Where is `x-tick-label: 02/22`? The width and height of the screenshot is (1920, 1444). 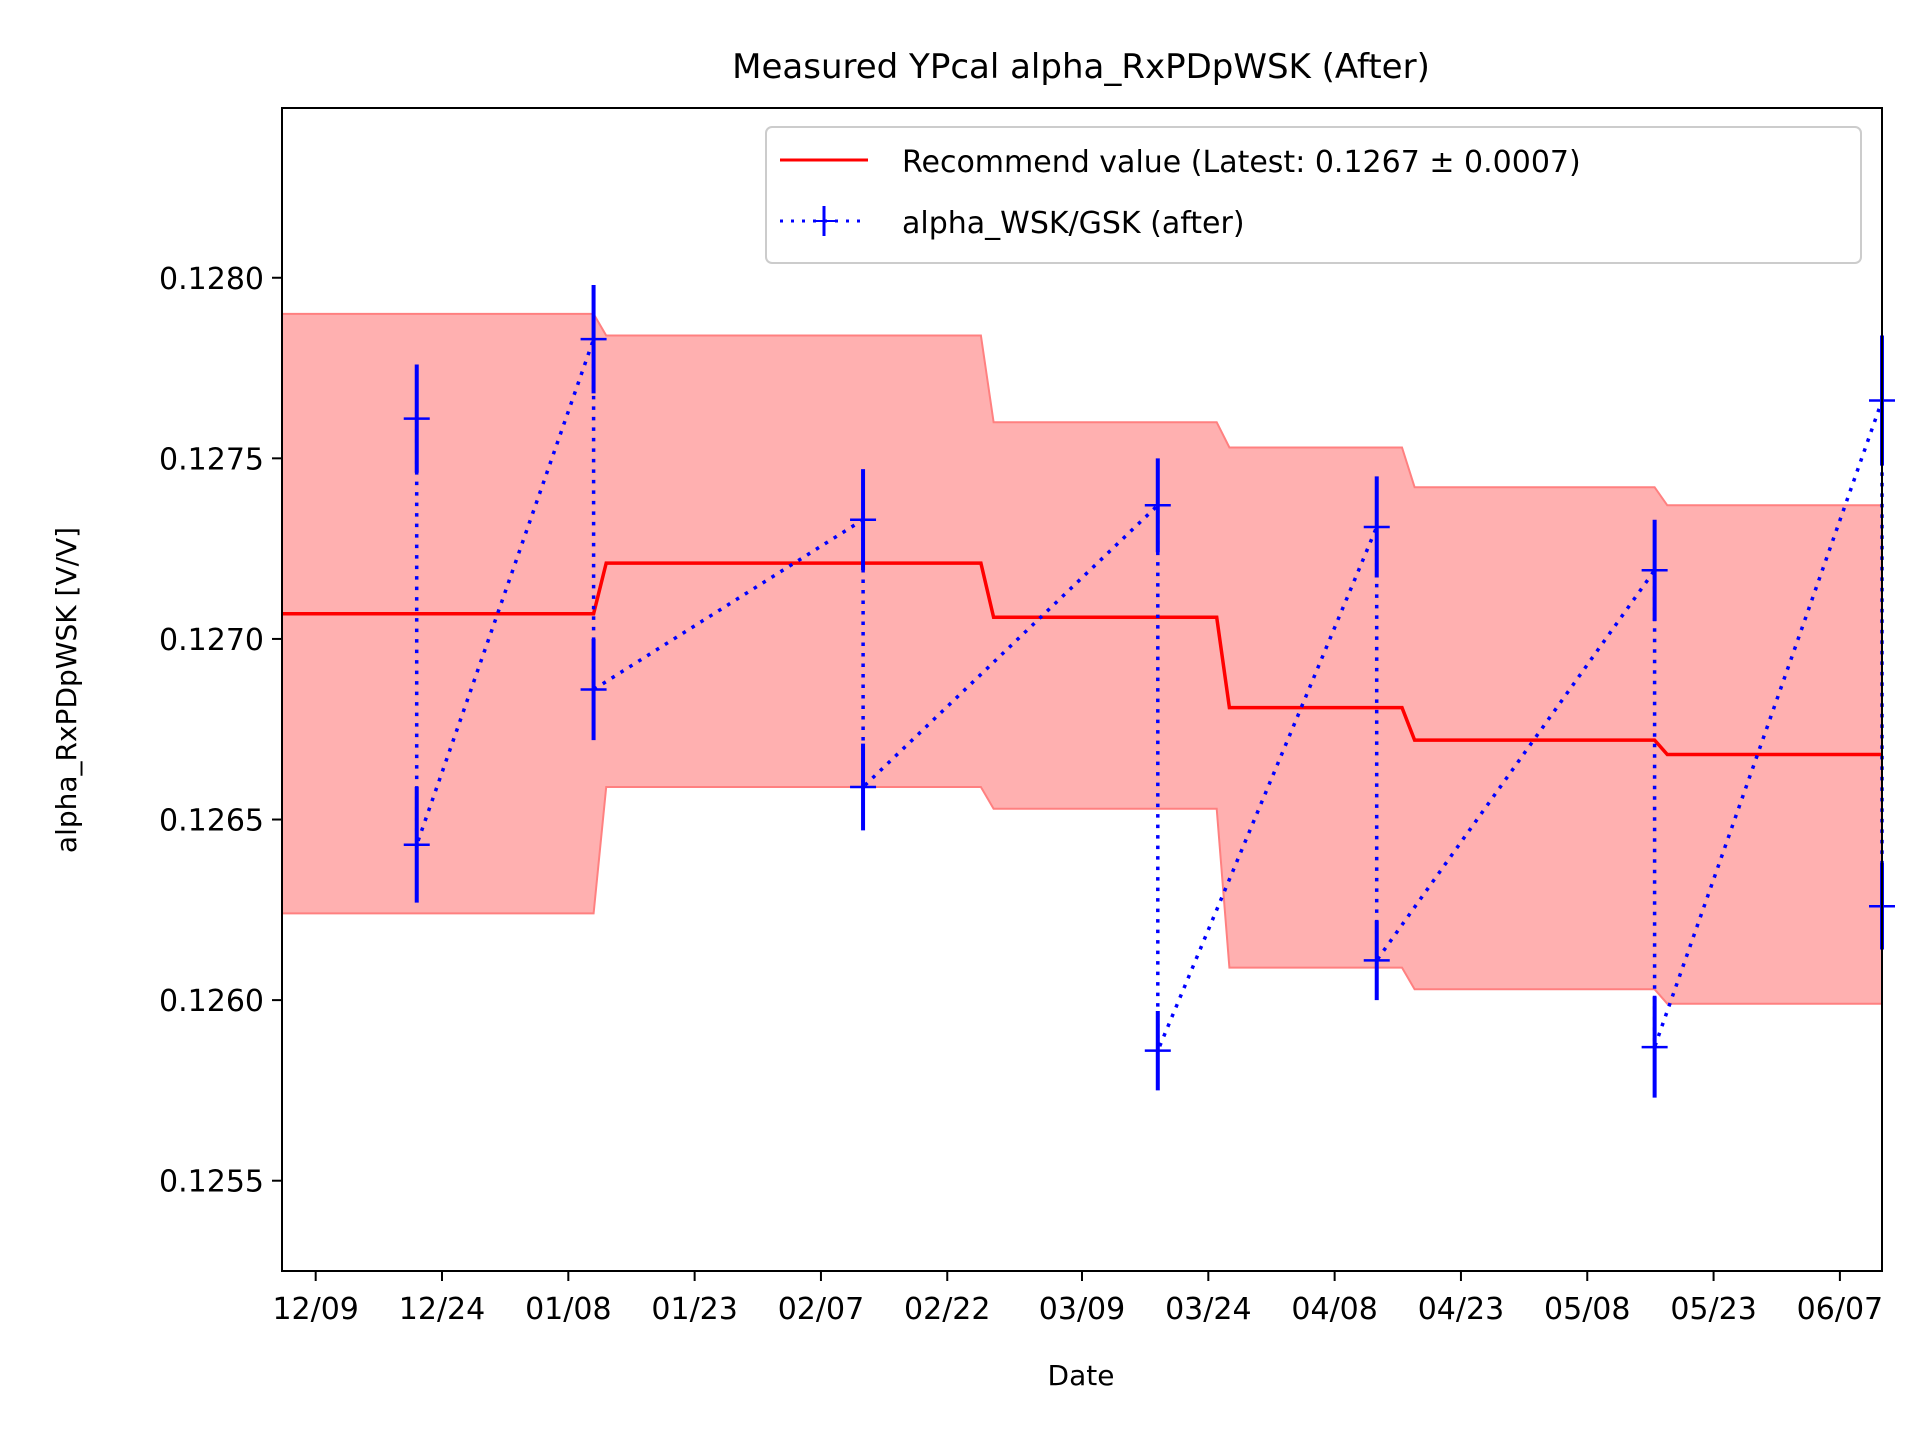 x-tick-label: 02/22 is located at coordinates (947, 1309).